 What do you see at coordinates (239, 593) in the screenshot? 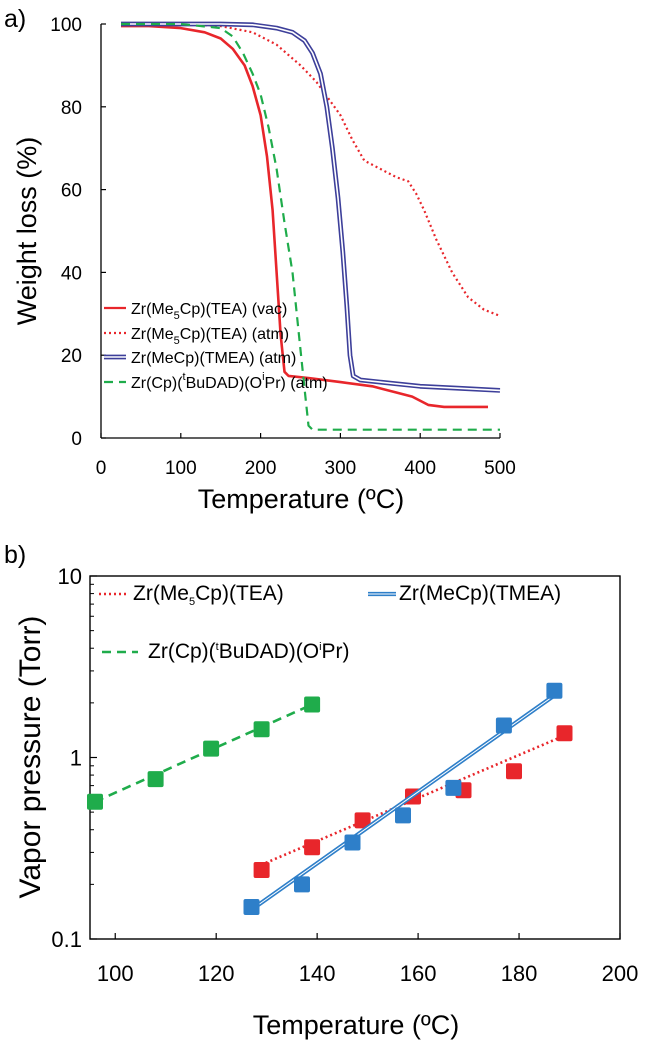
I see `legend-text-part: Cp)(TEA)` at bounding box center [239, 593].